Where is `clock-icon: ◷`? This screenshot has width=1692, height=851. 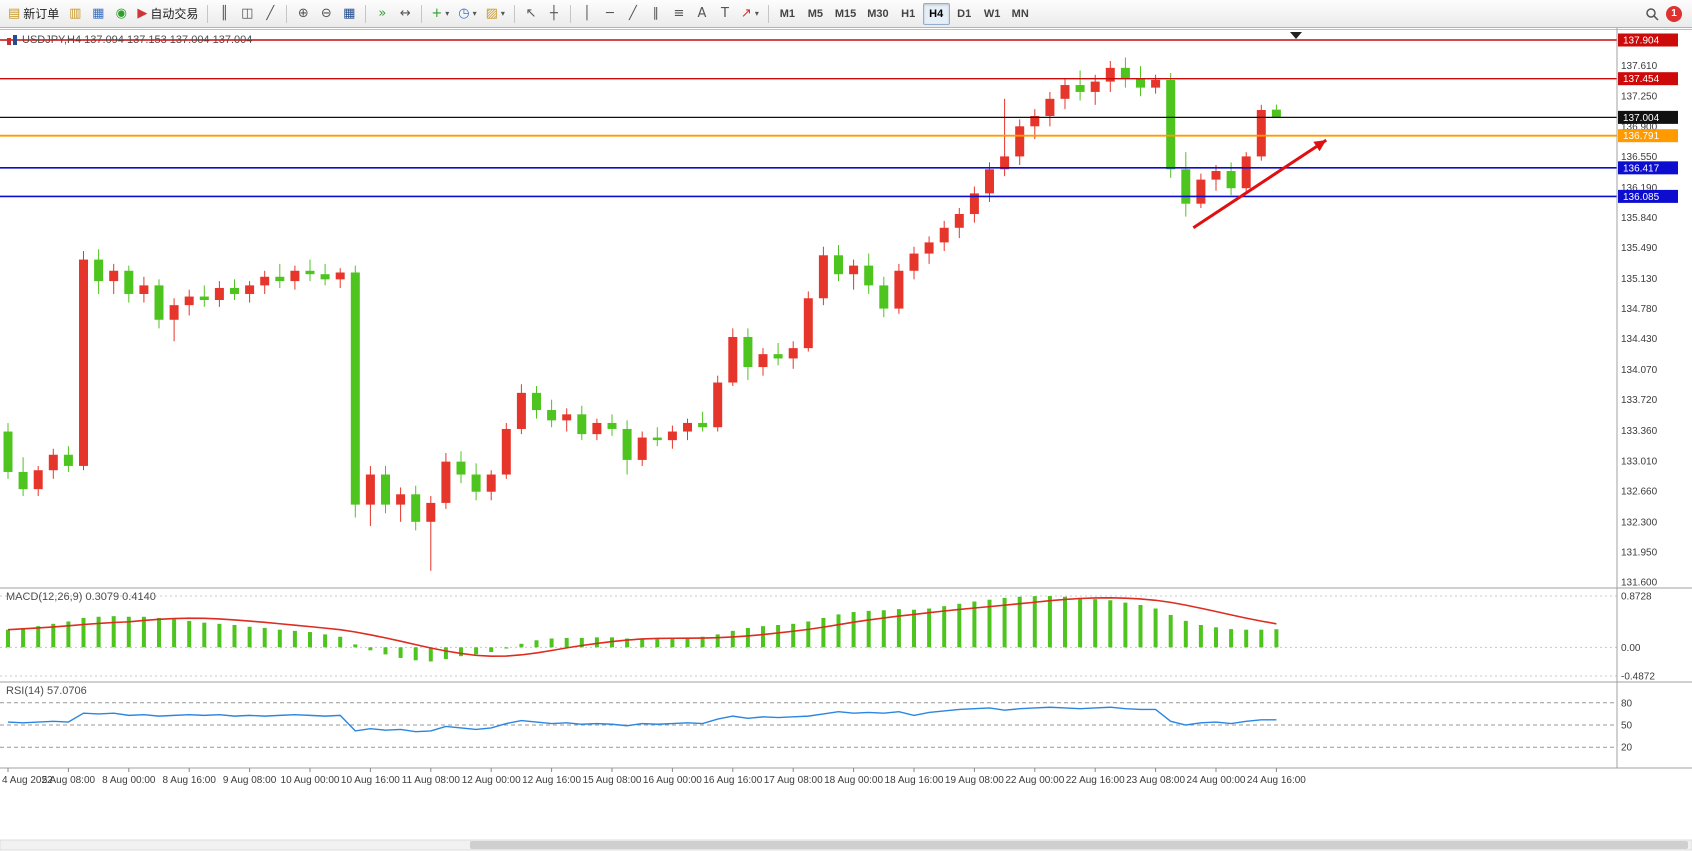
clock-icon: ◷ is located at coordinates (464, 13).